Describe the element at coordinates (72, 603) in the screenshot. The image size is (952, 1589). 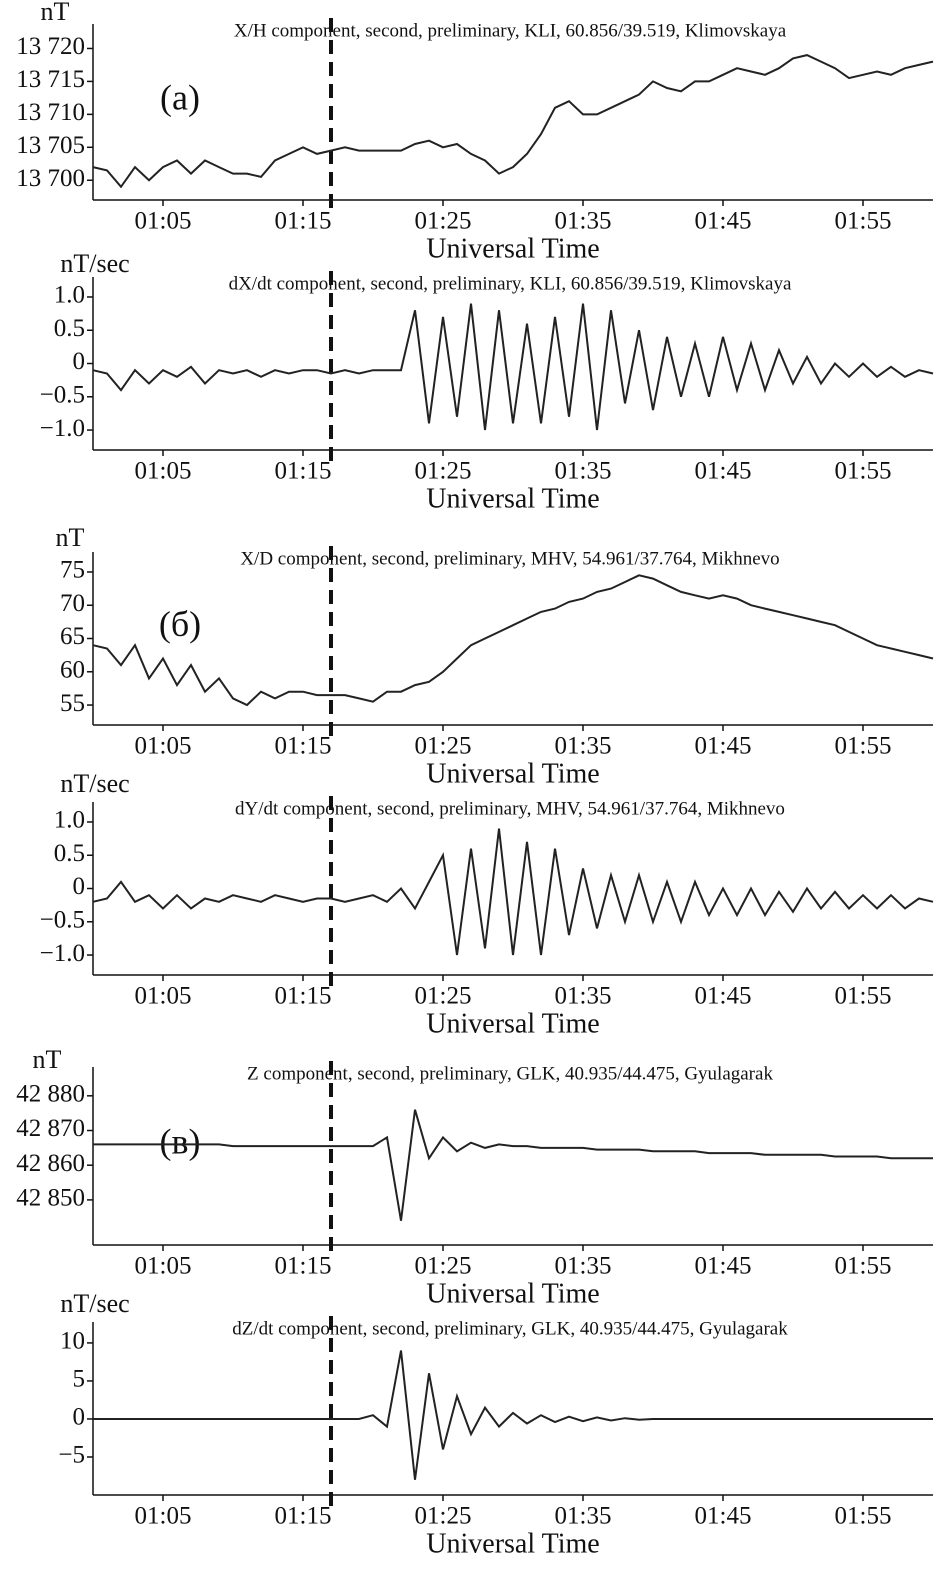
I see `y-tick-label: 70` at that location.